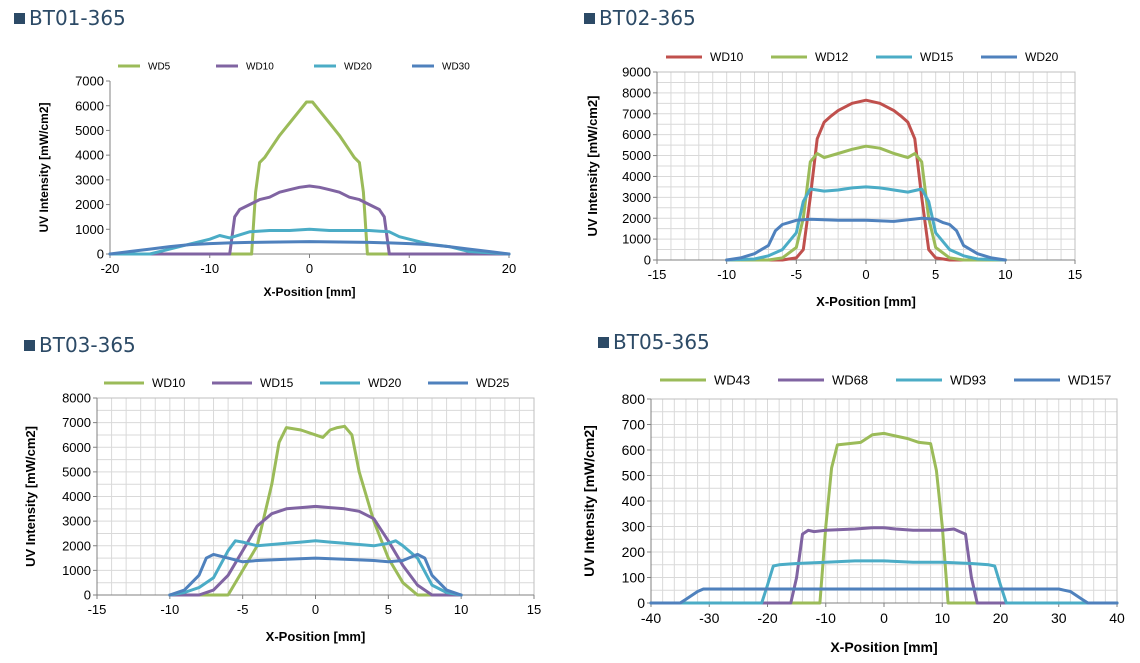 The width and height of the screenshot is (1140, 663). What do you see at coordinates (634, 526) in the screenshot?
I see `y-tick-label: 300` at bounding box center [634, 526].